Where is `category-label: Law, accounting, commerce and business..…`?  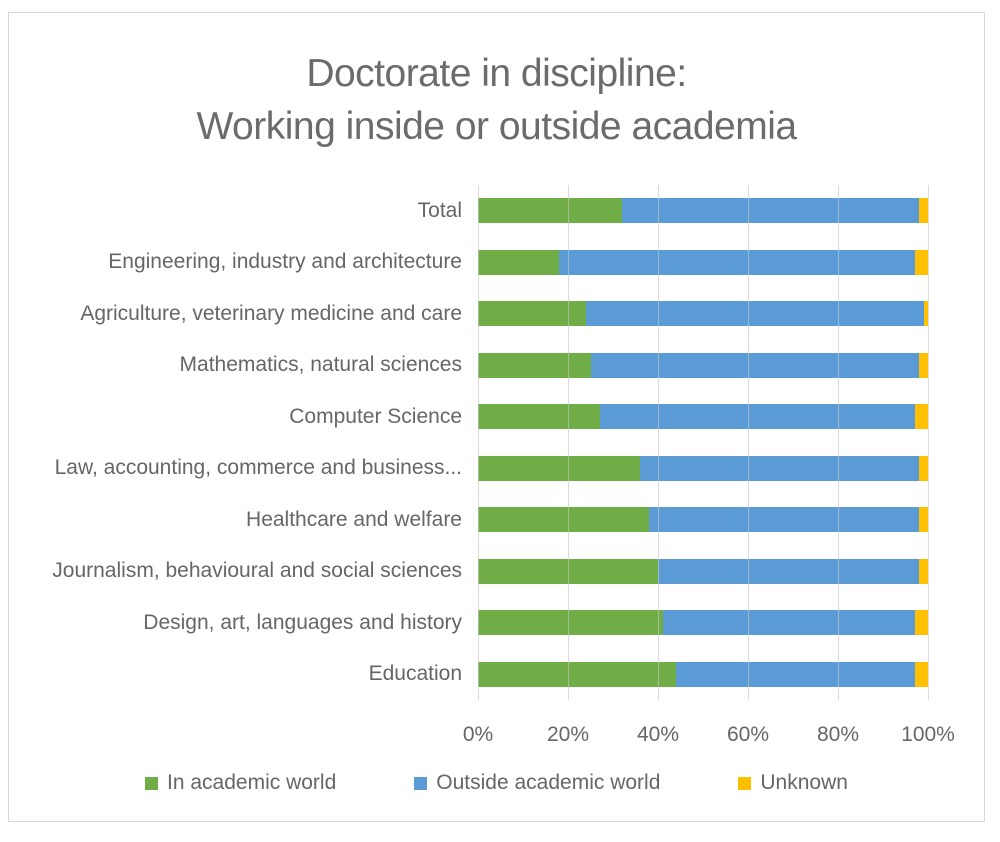 category-label: Law, accounting, commerce and business..… is located at coordinates (258, 468).